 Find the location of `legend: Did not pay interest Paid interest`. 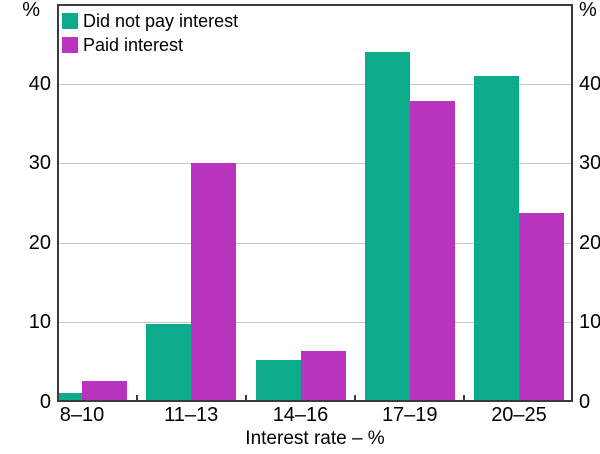

legend: Did not pay interest Paid interest is located at coordinates (150, 33).